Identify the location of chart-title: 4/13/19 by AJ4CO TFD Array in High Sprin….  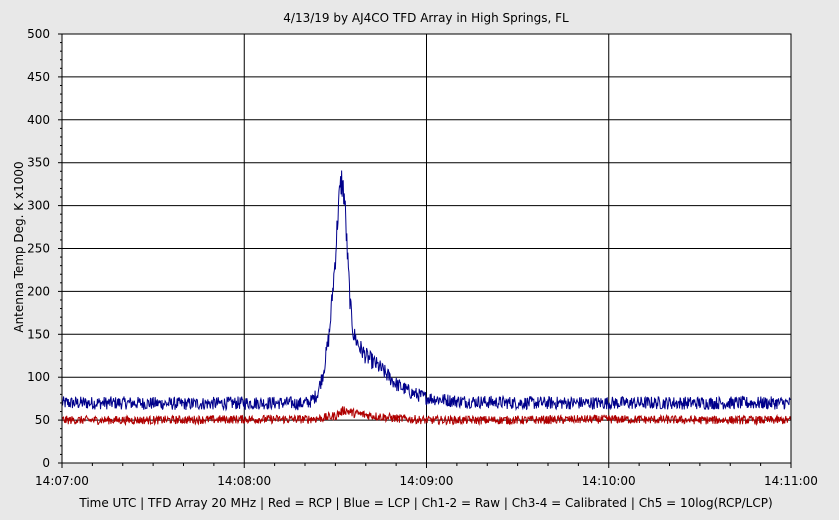
(426, 18).